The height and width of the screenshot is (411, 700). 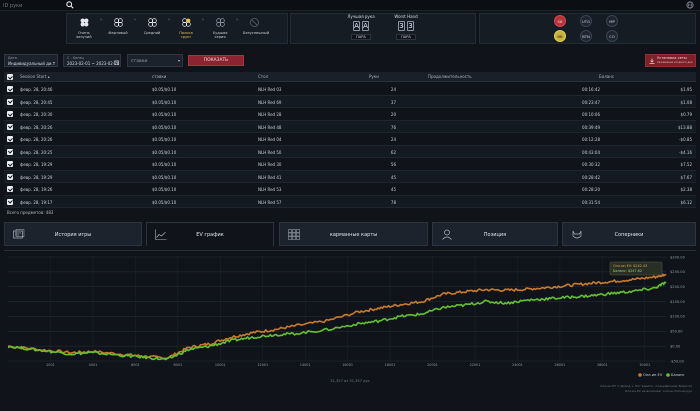 What do you see at coordinates (586, 21) in the screenshot?
I see `position-utg: UTG` at bounding box center [586, 21].